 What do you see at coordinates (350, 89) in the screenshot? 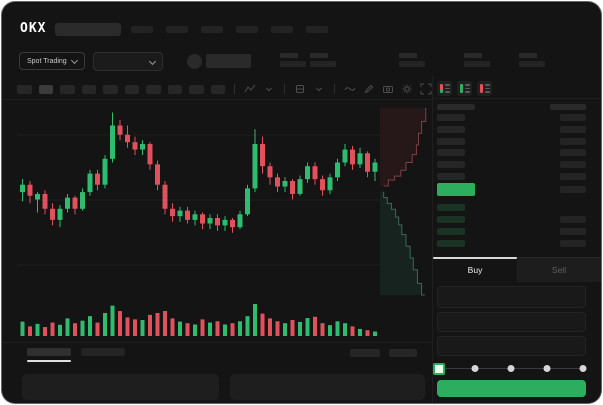
I see `line-style-icon` at bounding box center [350, 89].